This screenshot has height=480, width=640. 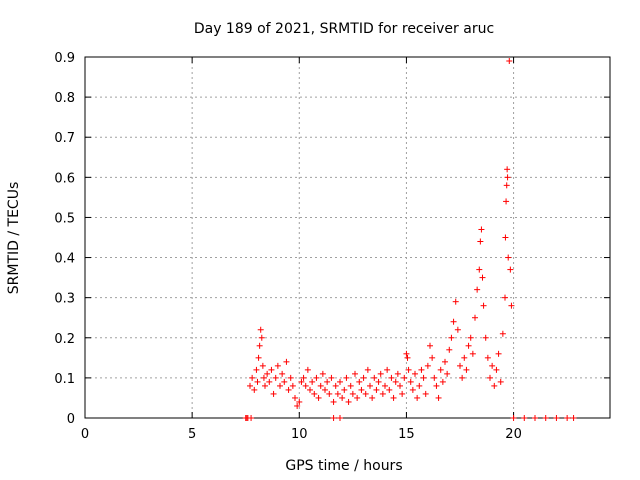 I want to click on y-tick-label: 0.8, so click(x=64, y=98).